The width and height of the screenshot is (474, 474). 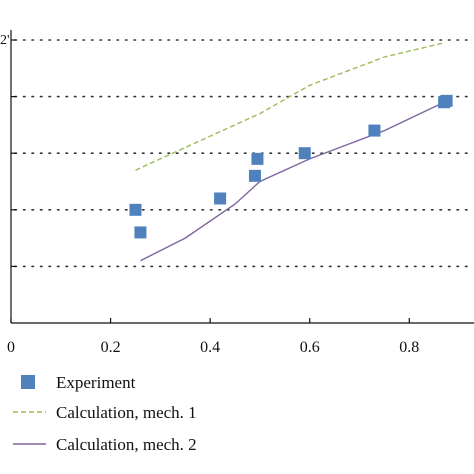 I want to click on legend-label: Calculation, mech. 1, so click(x=126, y=412).